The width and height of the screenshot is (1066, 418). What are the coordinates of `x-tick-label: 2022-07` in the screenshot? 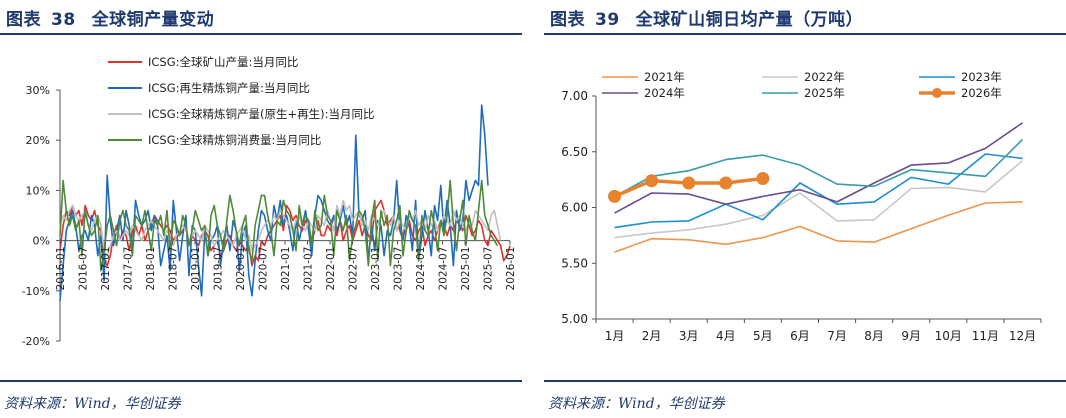 It's located at (354, 269).